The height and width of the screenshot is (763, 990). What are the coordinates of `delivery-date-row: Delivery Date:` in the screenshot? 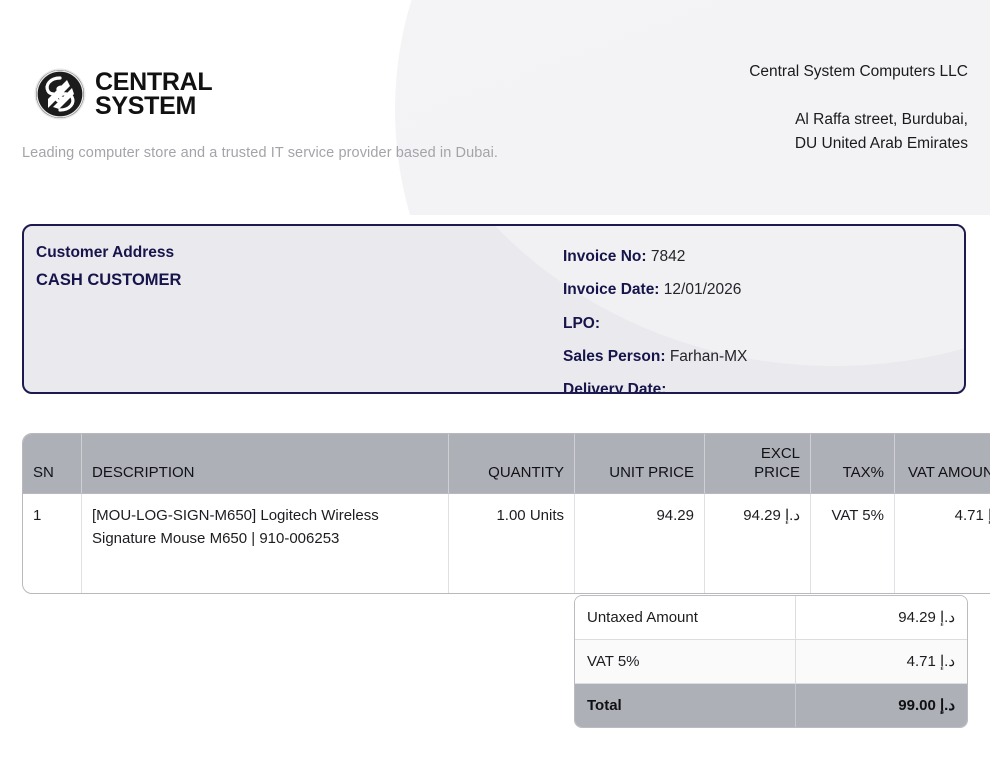 It's located at (763, 383).